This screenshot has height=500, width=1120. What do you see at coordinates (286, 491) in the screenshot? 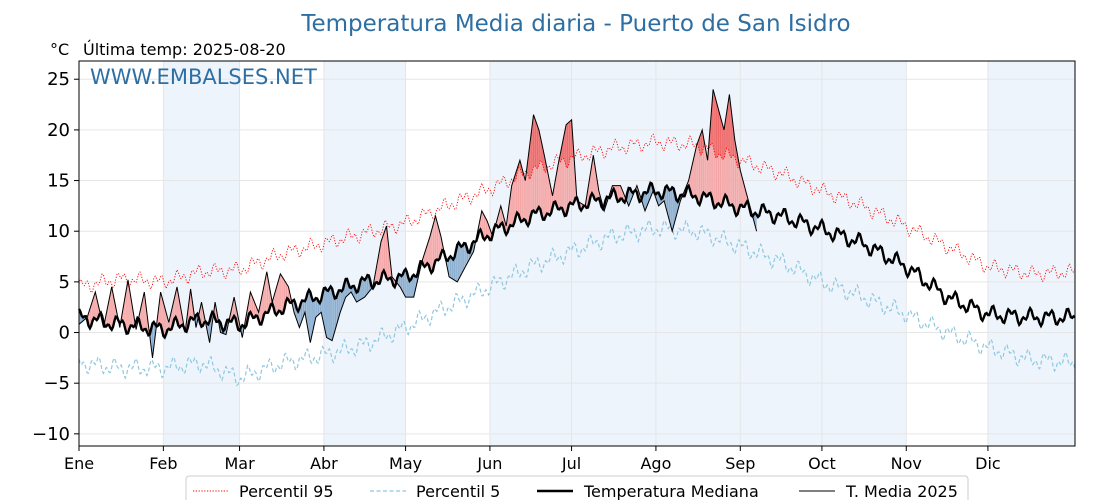
I see `legend-label-p95: Percentil 95` at bounding box center [286, 491].